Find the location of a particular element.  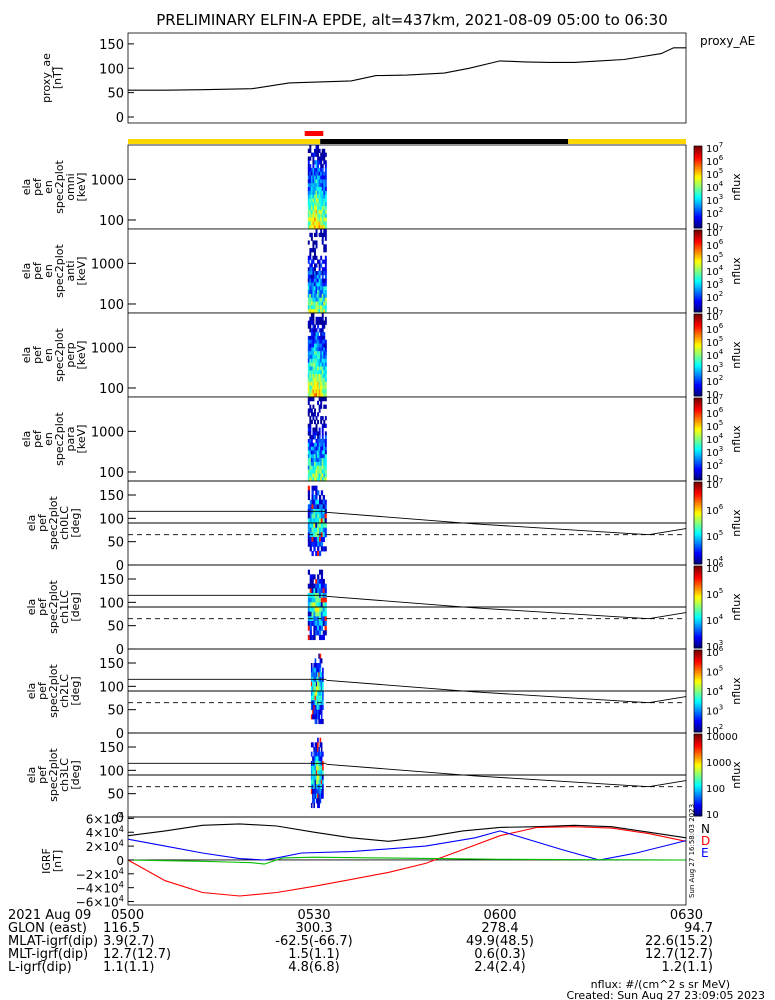

igrf-ytick-label: 6×104 is located at coordinates (105, 818).